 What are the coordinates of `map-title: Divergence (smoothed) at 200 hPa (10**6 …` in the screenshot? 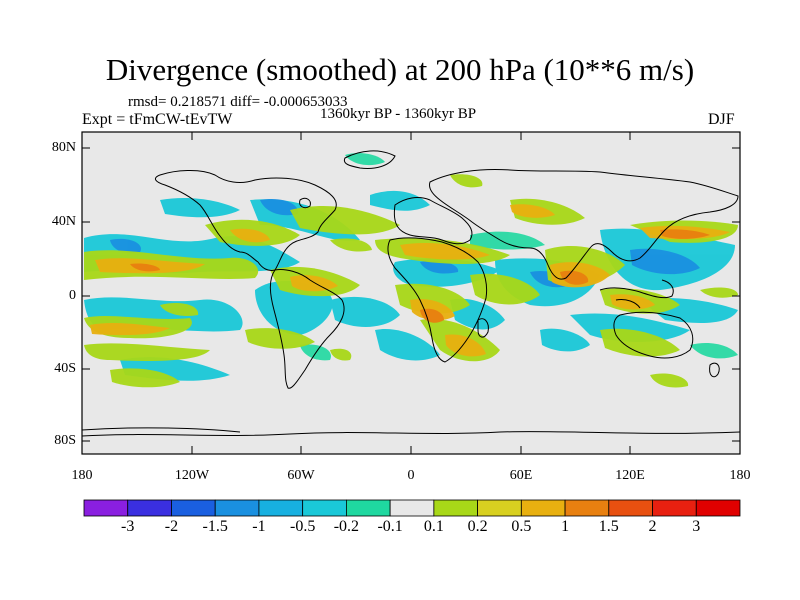 It's located at (400, 69).